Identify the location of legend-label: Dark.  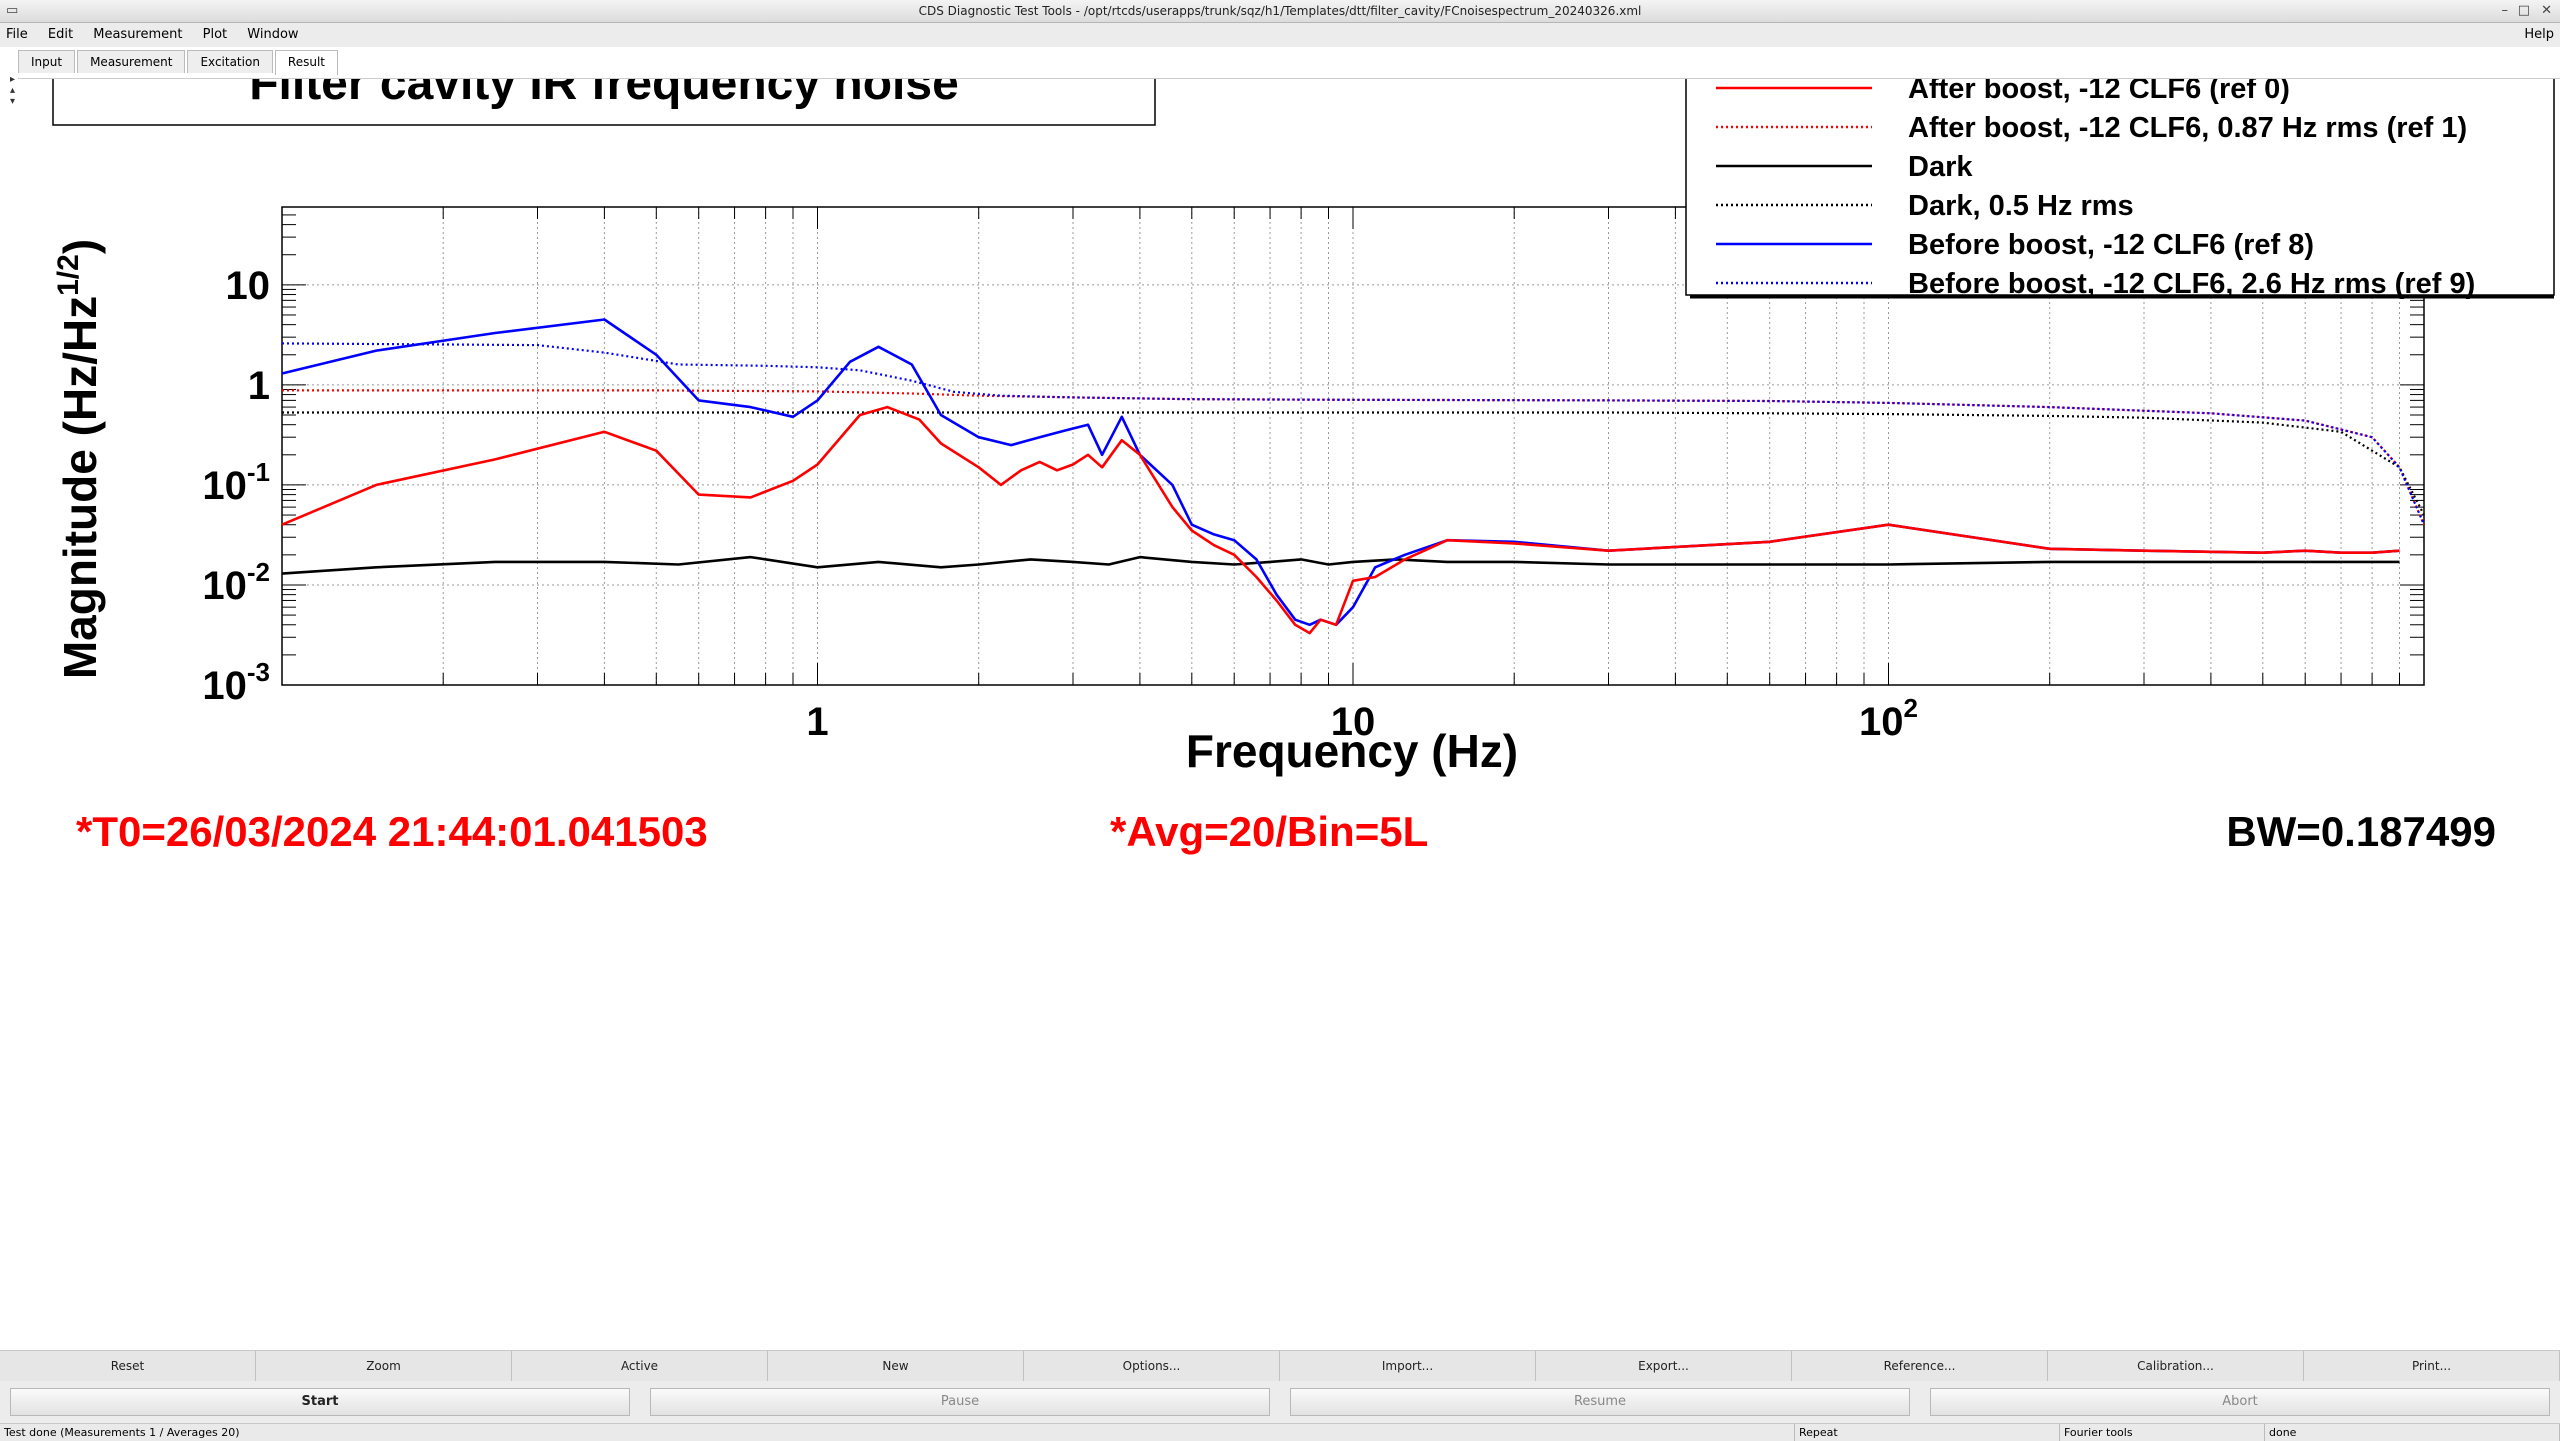
(1940, 167).